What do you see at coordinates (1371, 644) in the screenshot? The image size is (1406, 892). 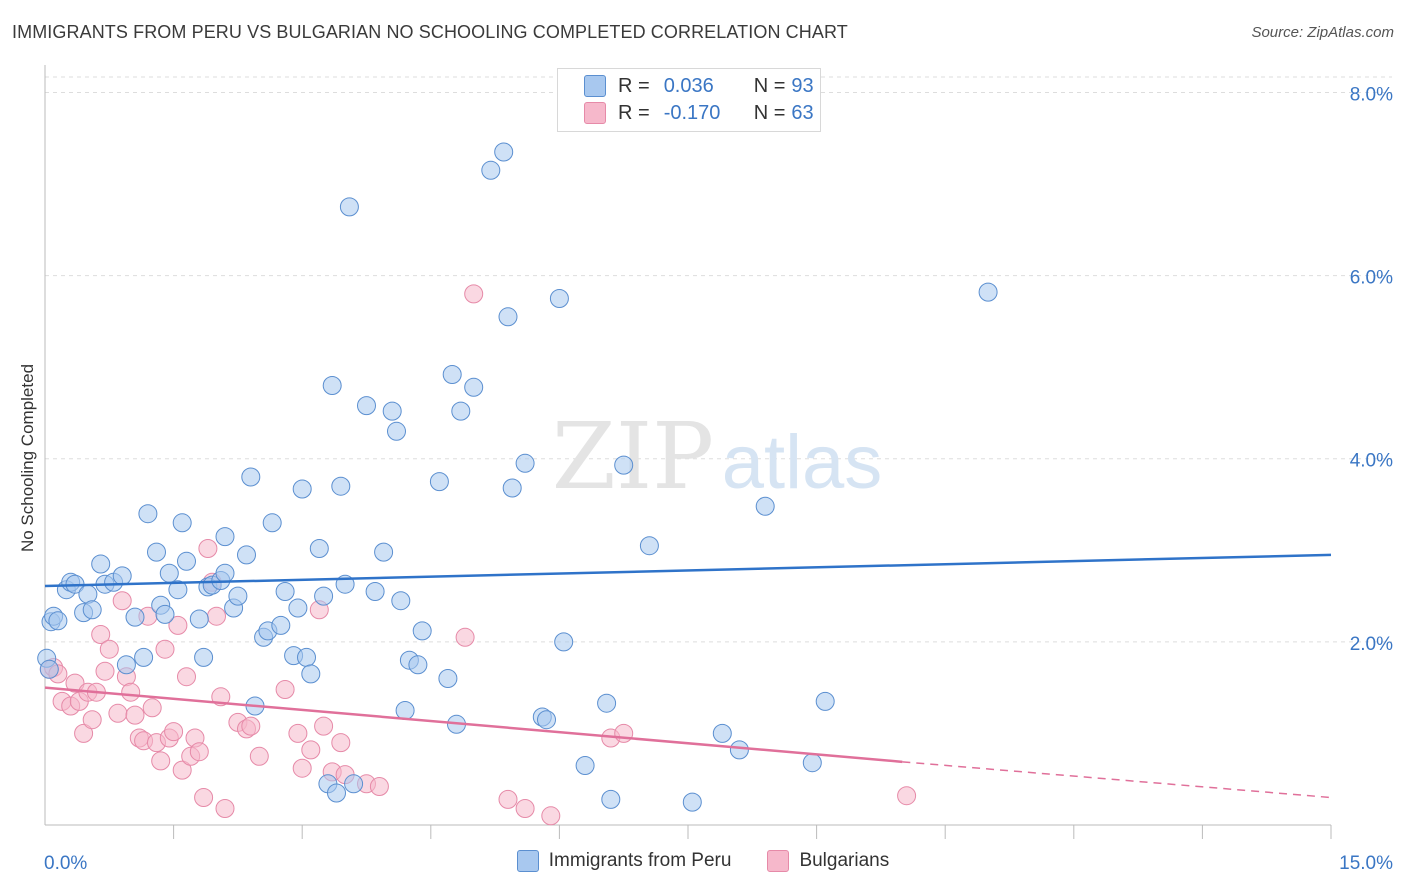 I see `y-tick-label: 2.0%` at bounding box center [1371, 644].